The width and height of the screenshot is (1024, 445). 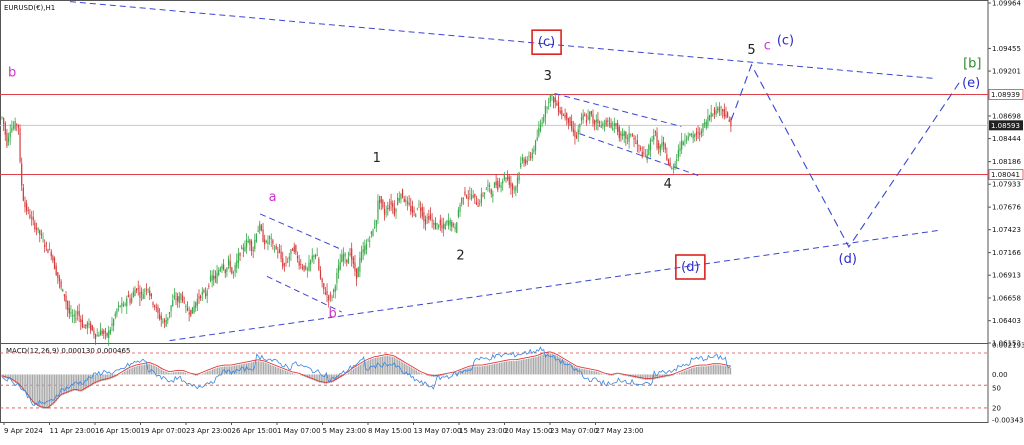 What do you see at coordinates (1006, 139) in the screenshot?
I see `y-tick-label: 1.08444` at bounding box center [1006, 139].